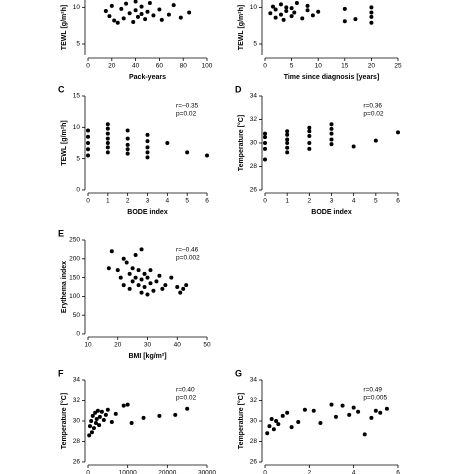 The height and width of the screenshot is (474, 474). Describe the element at coordinates (376, 201) in the screenshot. I see `x-tick-label: 5` at that location.